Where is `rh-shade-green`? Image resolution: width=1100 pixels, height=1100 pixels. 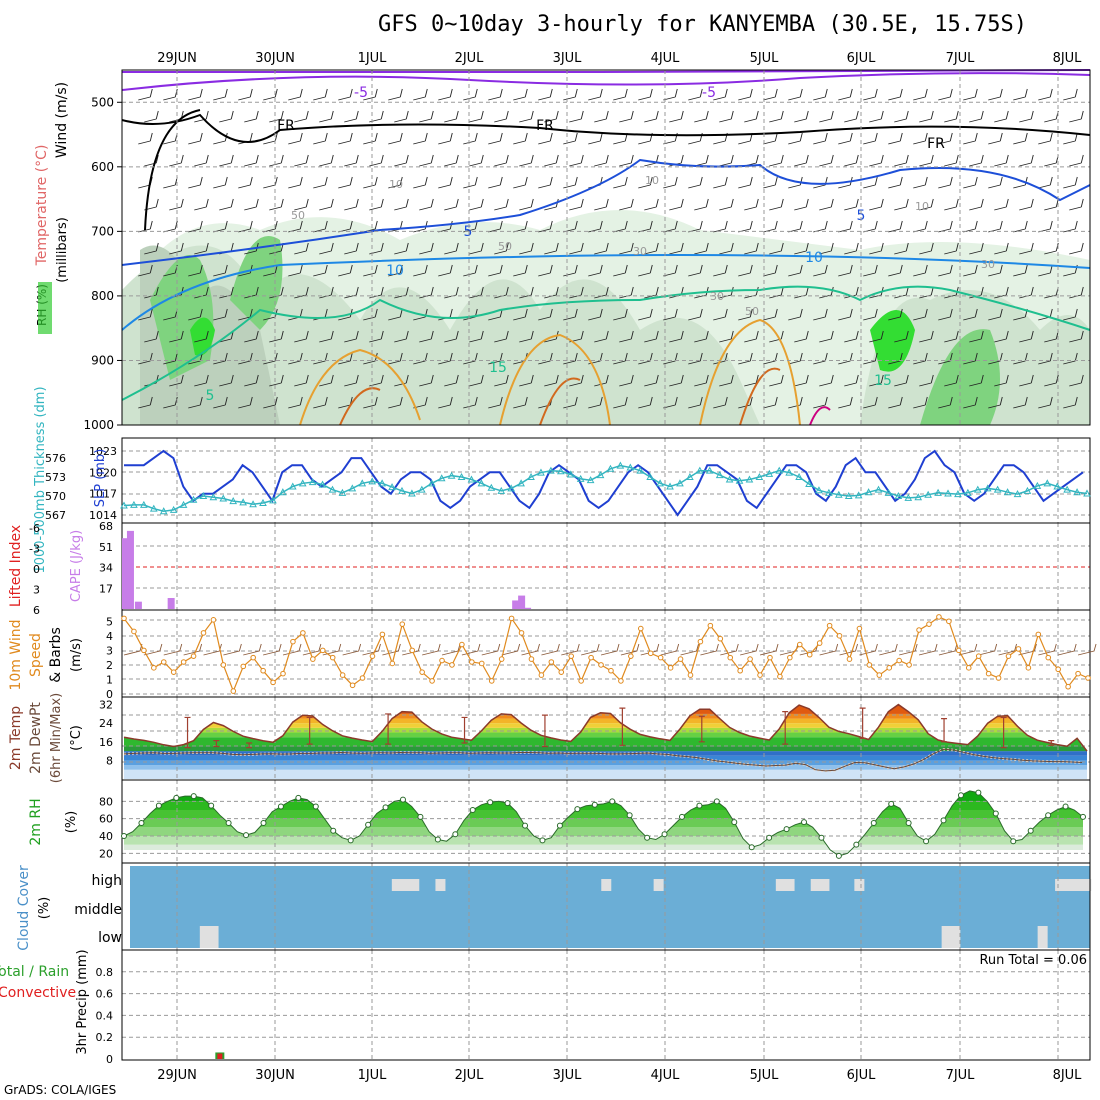 rh-shade-green is located at coordinates (256, 283).